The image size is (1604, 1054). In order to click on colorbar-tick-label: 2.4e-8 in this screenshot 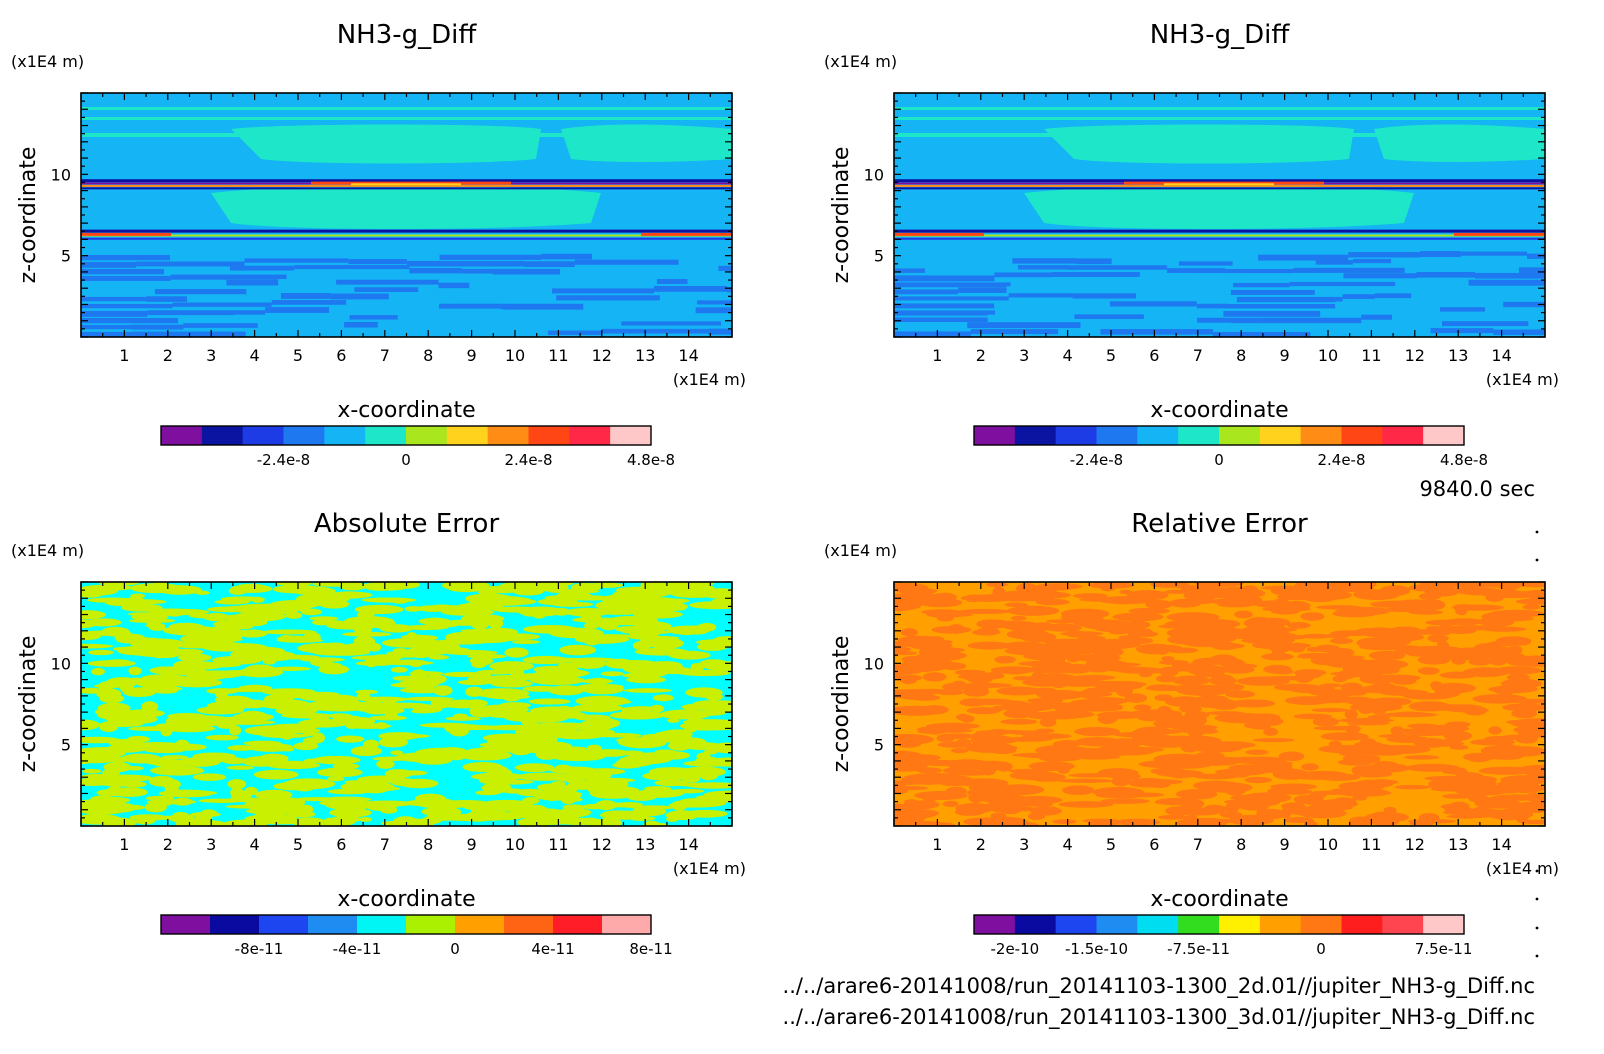, I will do `click(528, 460)`.